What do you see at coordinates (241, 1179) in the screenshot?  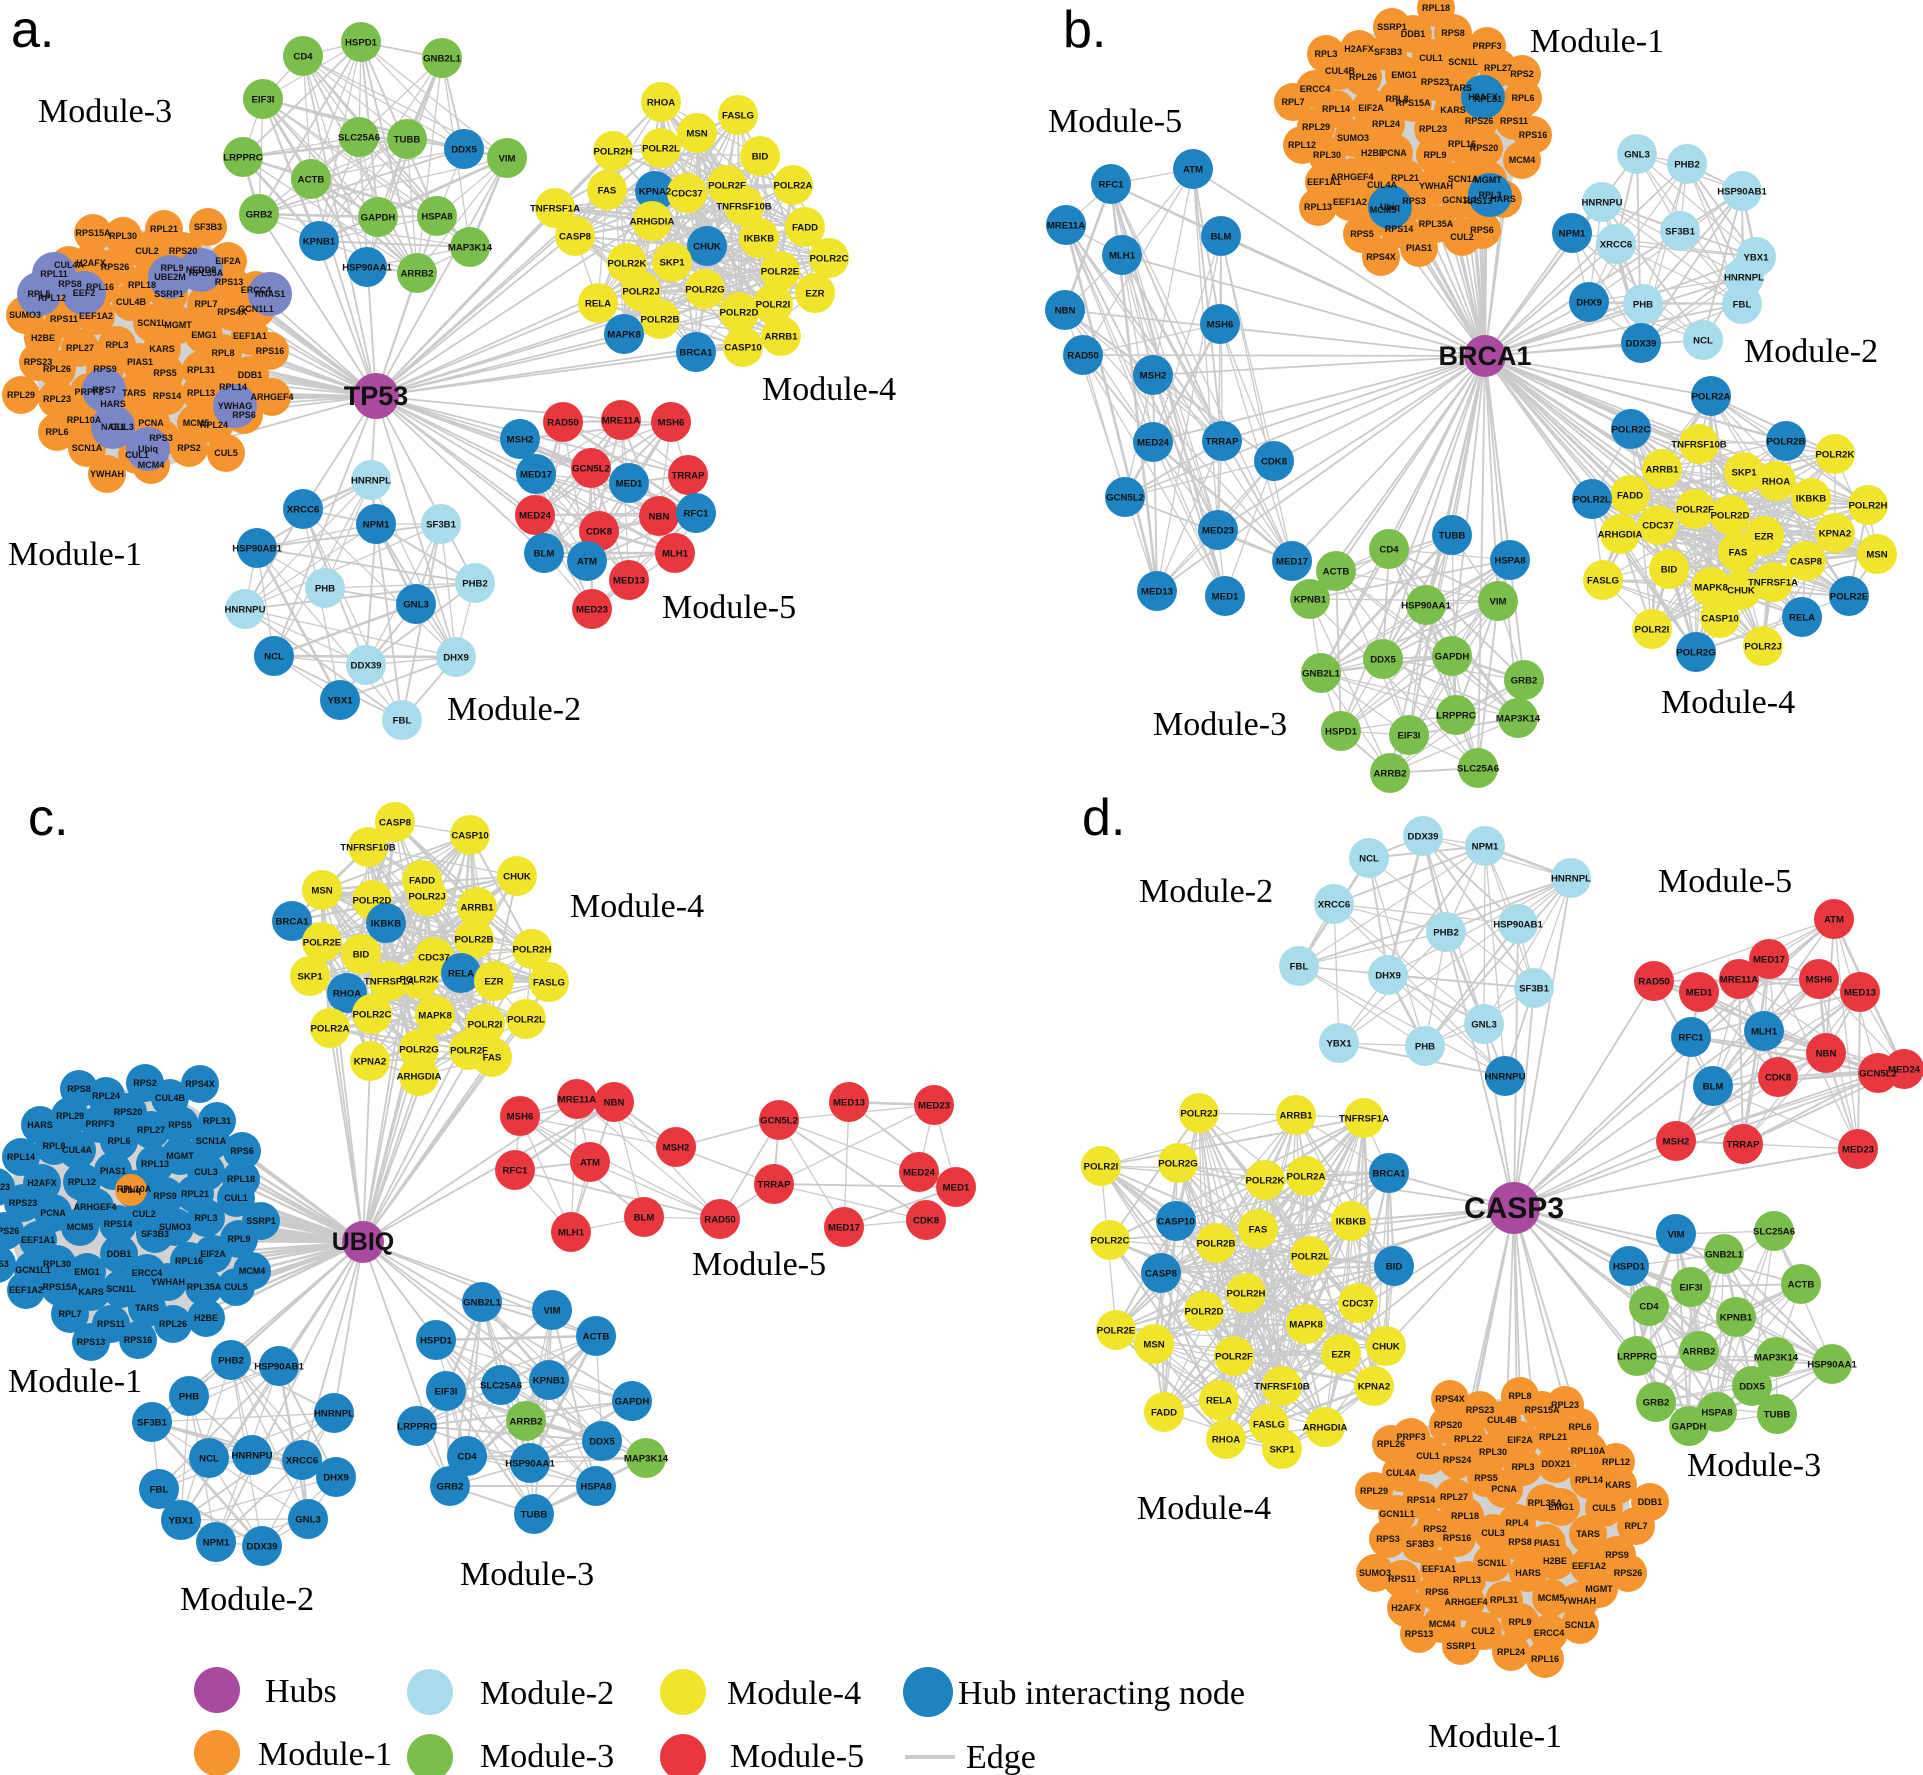 I see `svg-text: RPL18` at bounding box center [241, 1179].